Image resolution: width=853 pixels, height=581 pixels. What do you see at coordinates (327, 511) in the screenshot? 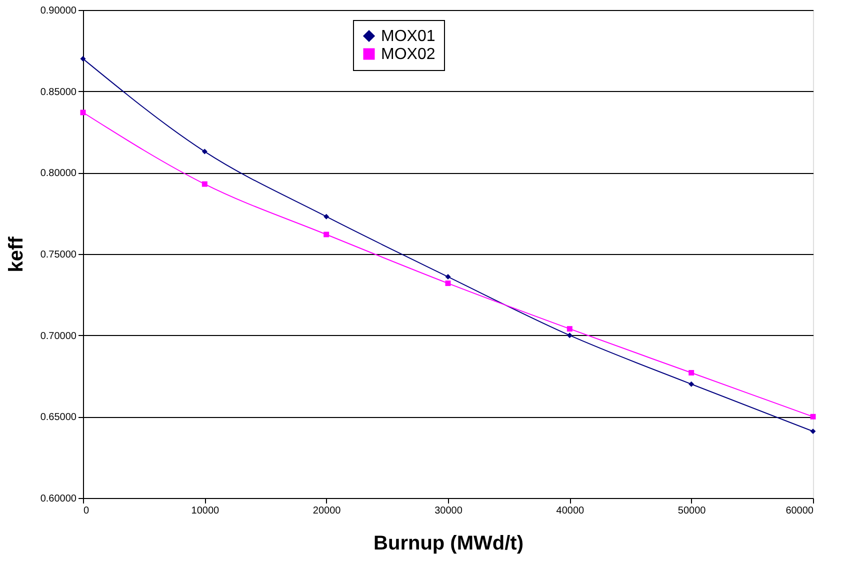
I see `x-tick-label: 20000` at bounding box center [327, 511].